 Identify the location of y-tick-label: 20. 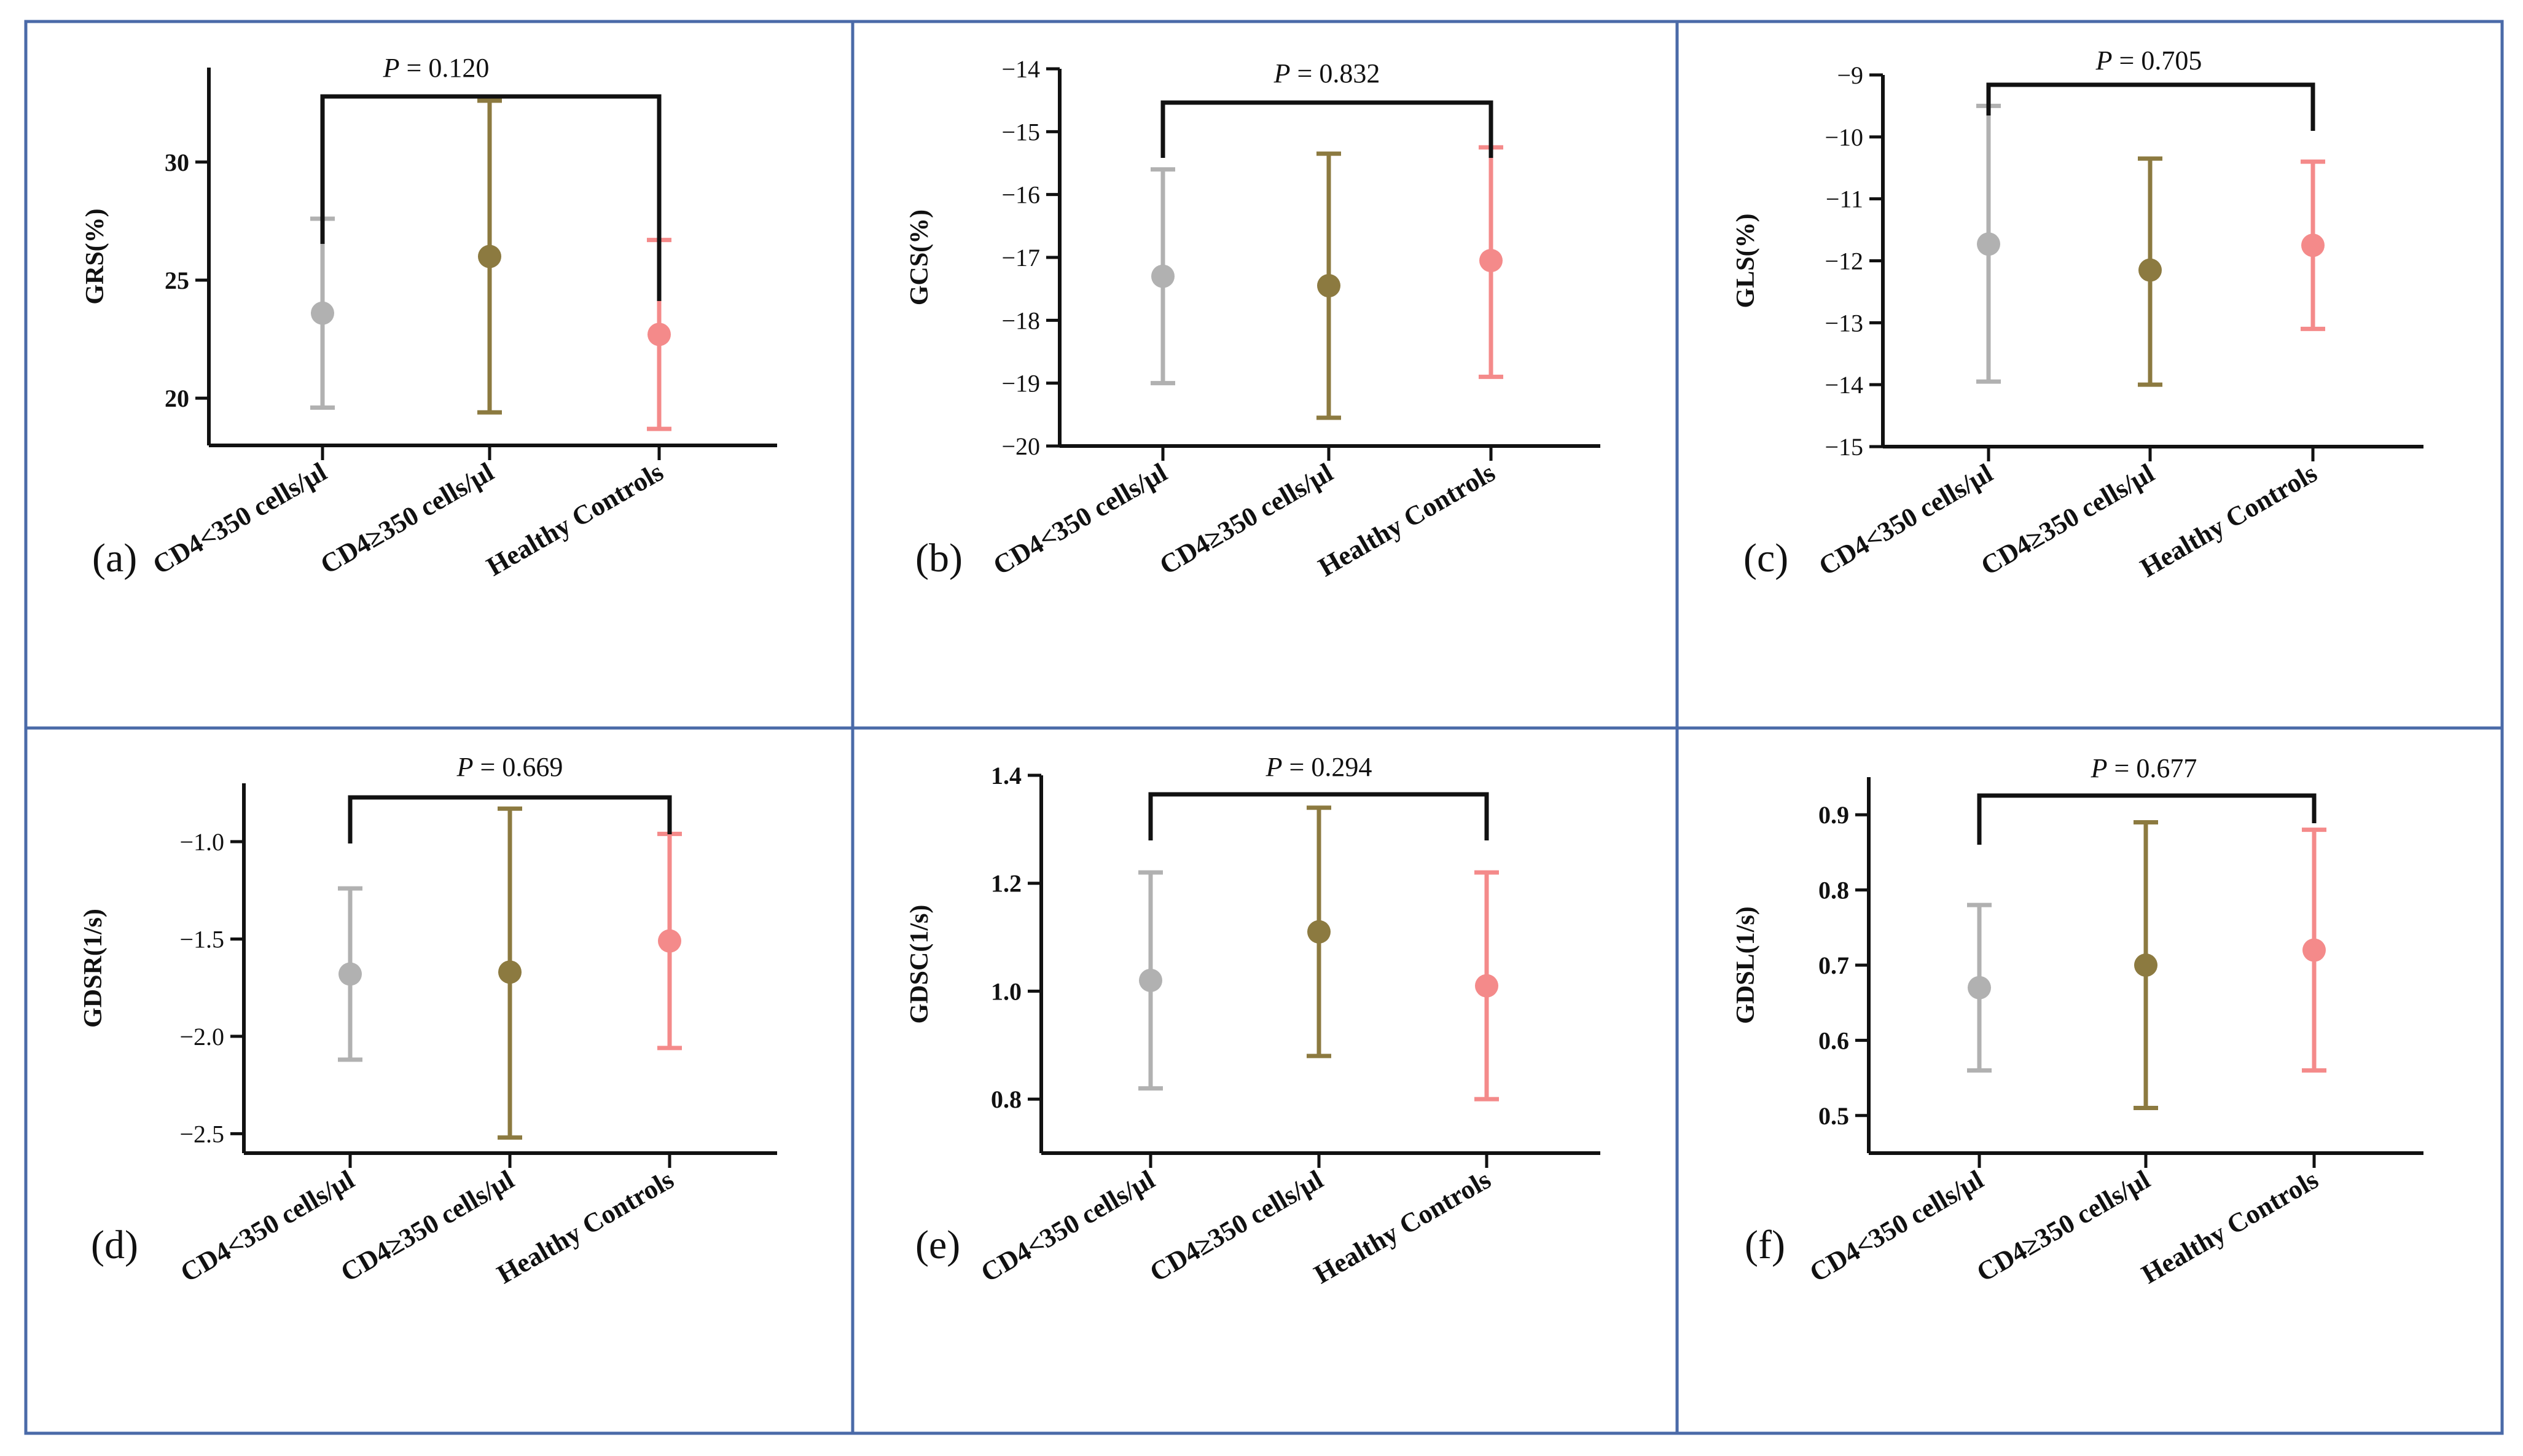
(177, 398).